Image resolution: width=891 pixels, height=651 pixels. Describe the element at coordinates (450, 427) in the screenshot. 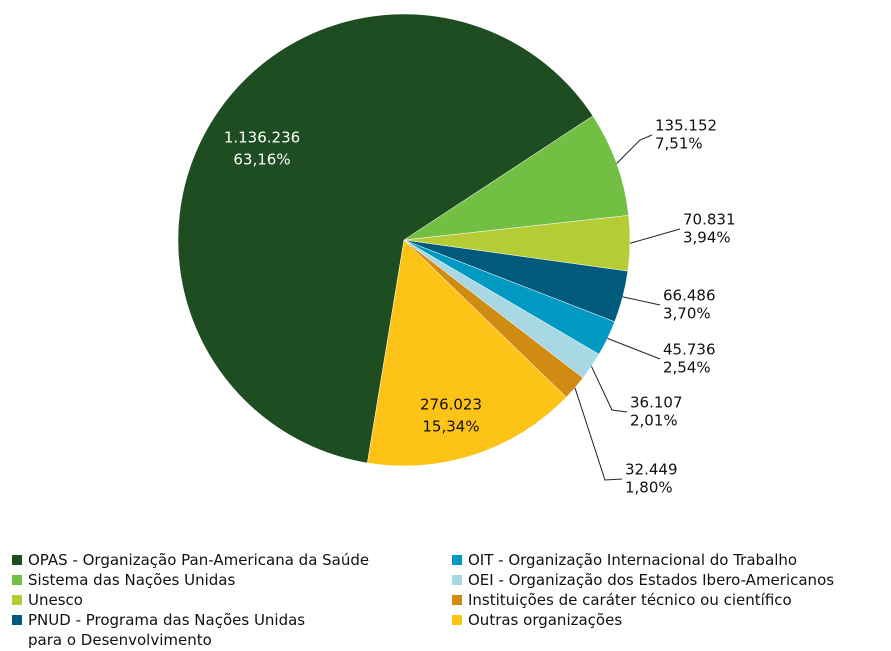

I see `percent-label: 15,34%` at that location.